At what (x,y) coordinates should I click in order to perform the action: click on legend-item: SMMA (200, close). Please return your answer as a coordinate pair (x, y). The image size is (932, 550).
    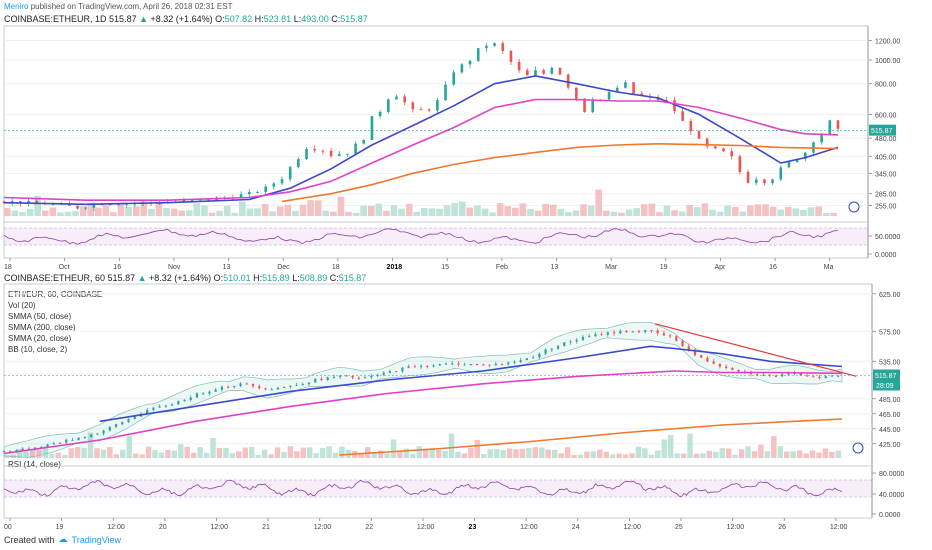
    Looking at the image, I should click on (42, 327).